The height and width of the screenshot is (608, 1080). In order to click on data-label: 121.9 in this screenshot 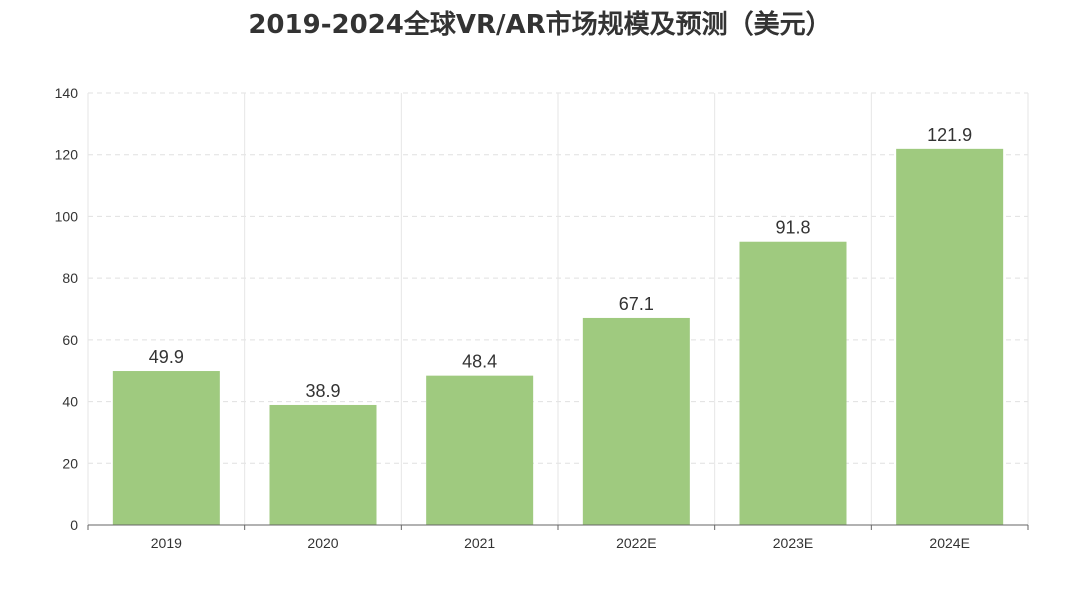, I will do `click(949, 135)`.